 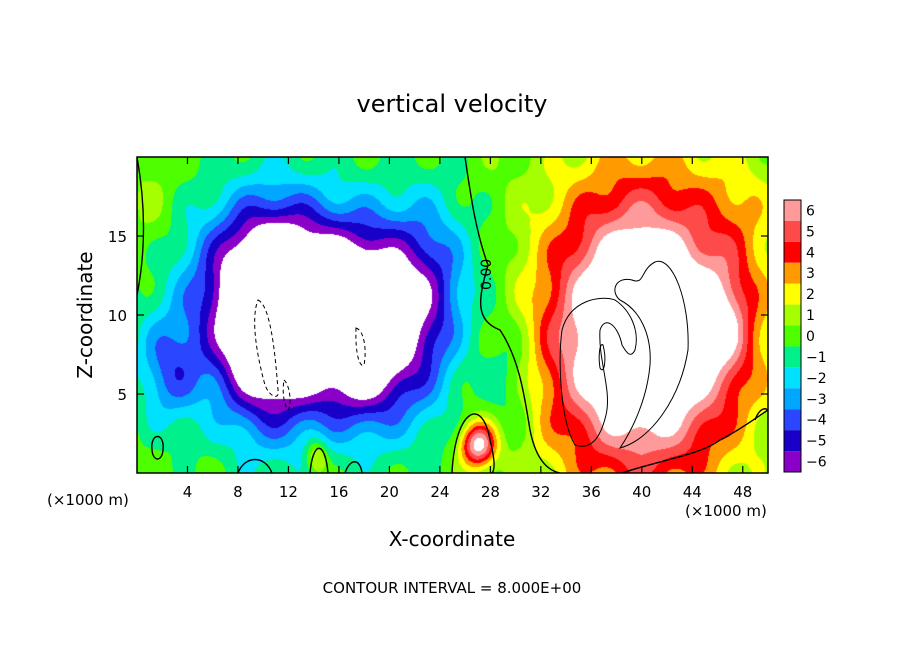 I want to click on x-tick-label: 28, so click(x=490, y=492).